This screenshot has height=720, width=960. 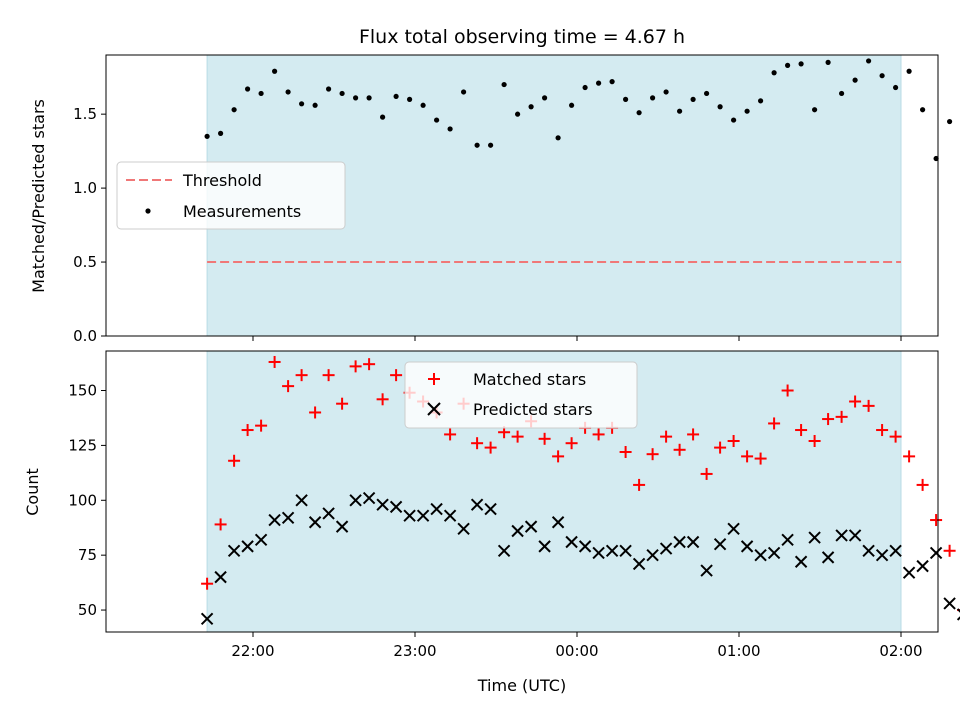 What do you see at coordinates (87, 555) in the screenshot?
I see `y-tick-label: 75` at bounding box center [87, 555].